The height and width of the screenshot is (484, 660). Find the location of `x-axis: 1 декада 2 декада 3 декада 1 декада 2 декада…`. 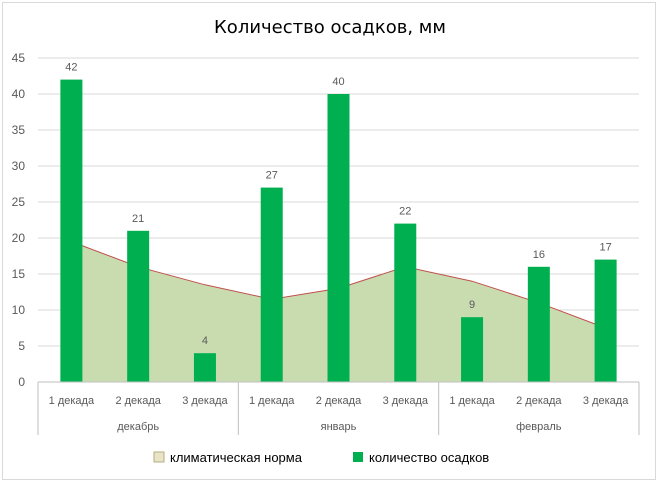

x-axis: 1 декада 2 декада 3 декада 1 декада 2 декада… is located at coordinates (338, 408).